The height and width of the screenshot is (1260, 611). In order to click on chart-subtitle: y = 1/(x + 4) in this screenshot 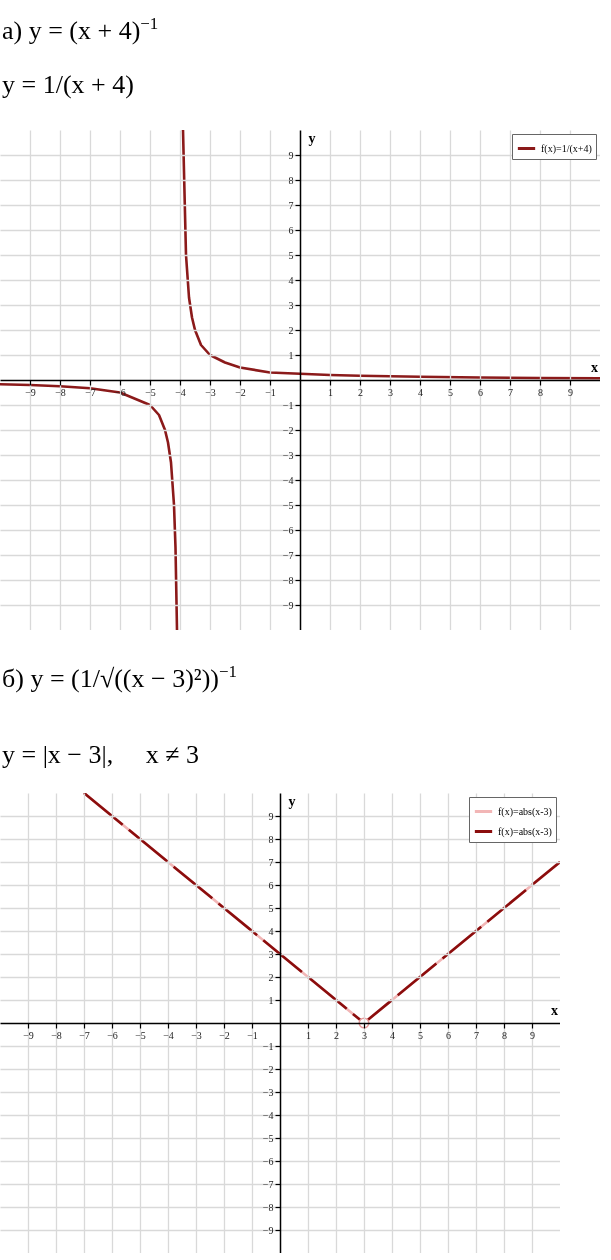, I will do `click(68, 85)`.